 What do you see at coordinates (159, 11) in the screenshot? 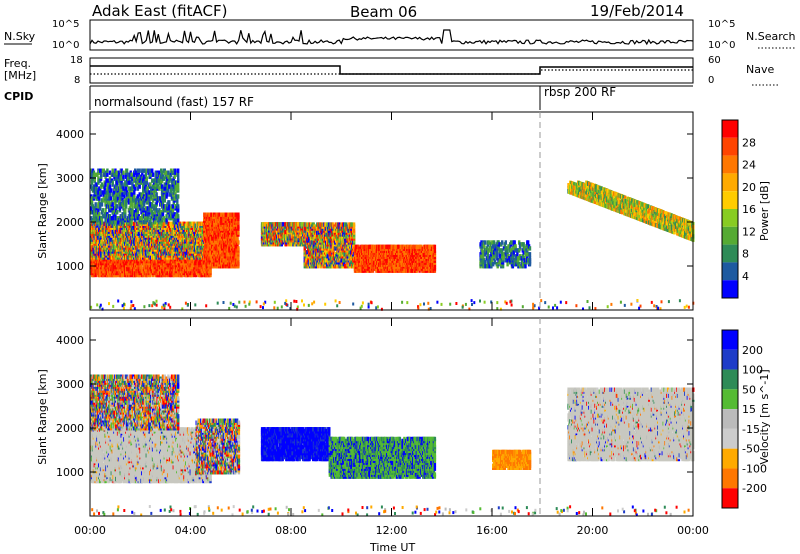
I see `station-title: Adak East (fitACF)` at bounding box center [159, 11].